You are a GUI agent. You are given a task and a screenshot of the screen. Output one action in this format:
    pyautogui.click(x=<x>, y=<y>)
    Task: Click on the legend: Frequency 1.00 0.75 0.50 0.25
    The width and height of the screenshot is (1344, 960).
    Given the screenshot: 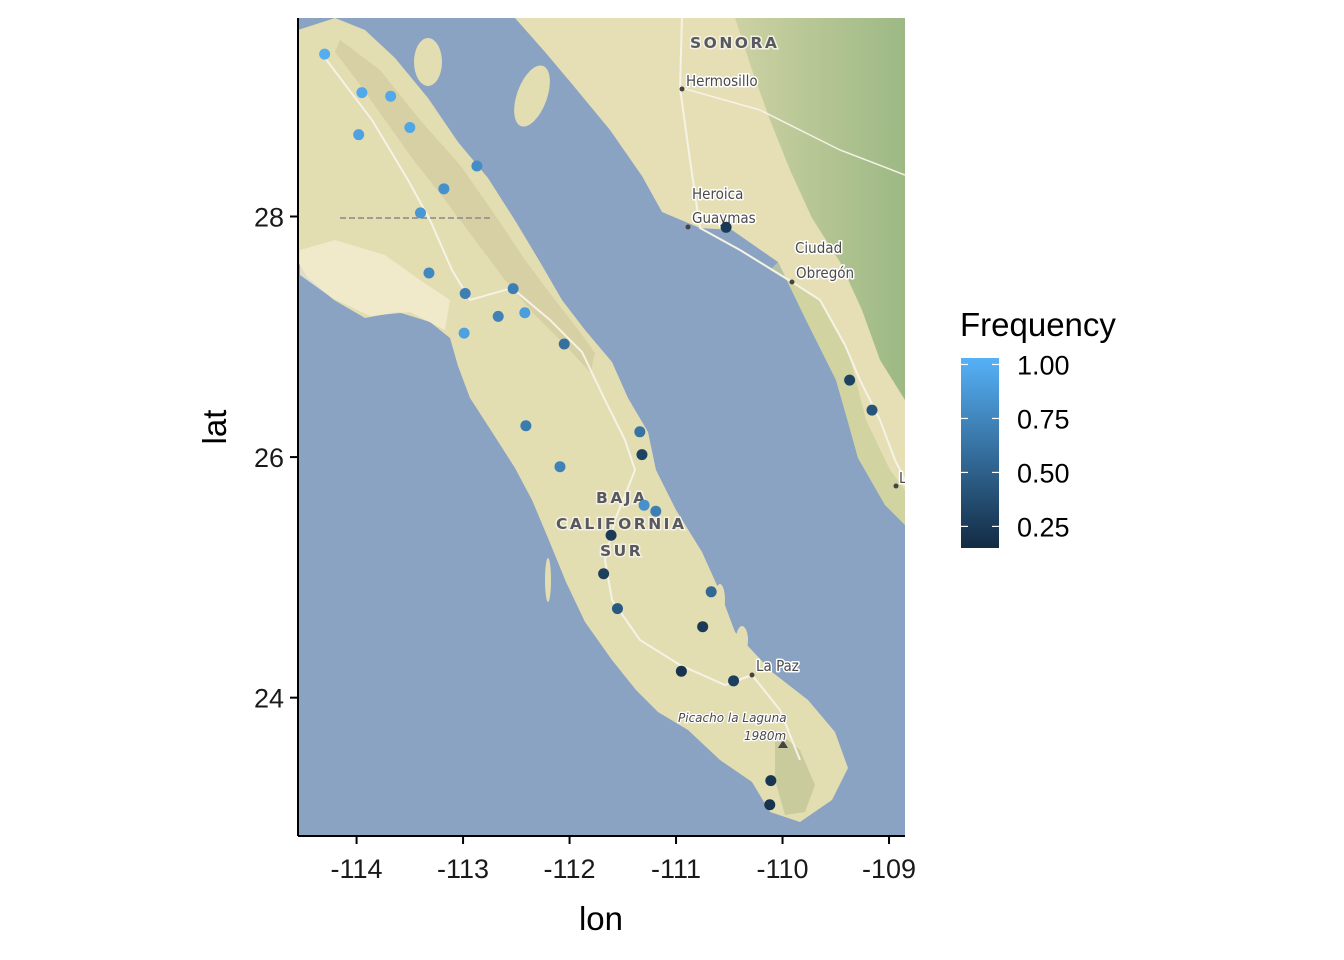 What is the action you would take?
    pyautogui.click(x=1038, y=427)
    